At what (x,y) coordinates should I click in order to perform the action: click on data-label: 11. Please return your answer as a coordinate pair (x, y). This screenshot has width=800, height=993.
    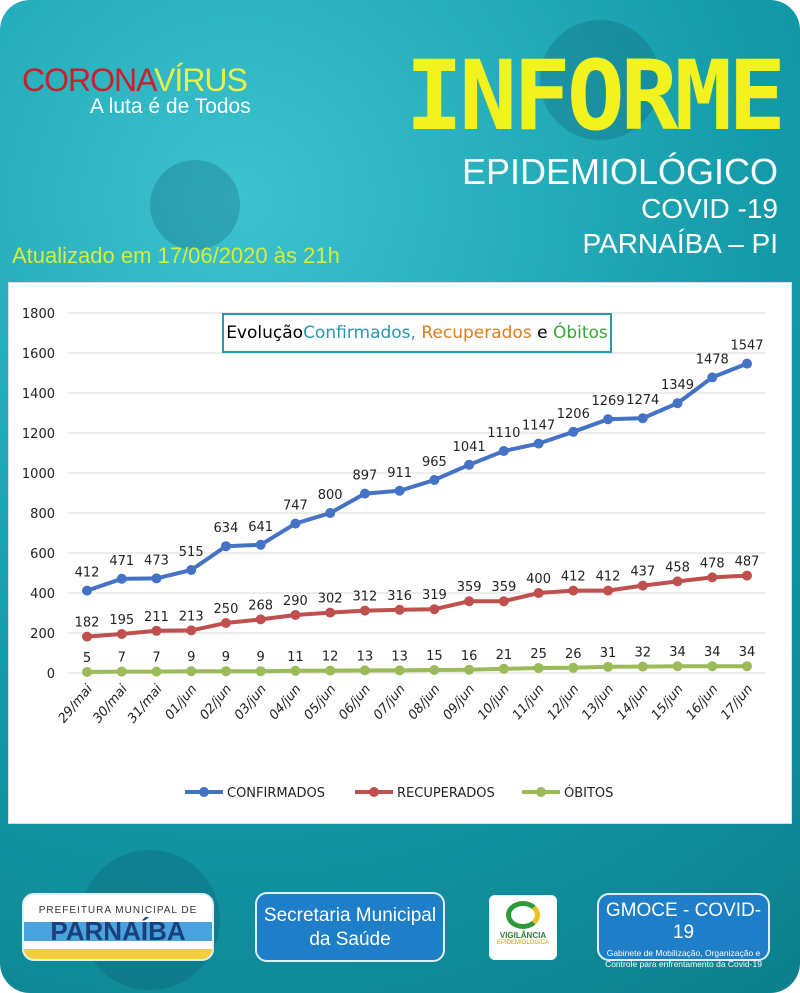
    Looking at the image, I should click on (295, 657).